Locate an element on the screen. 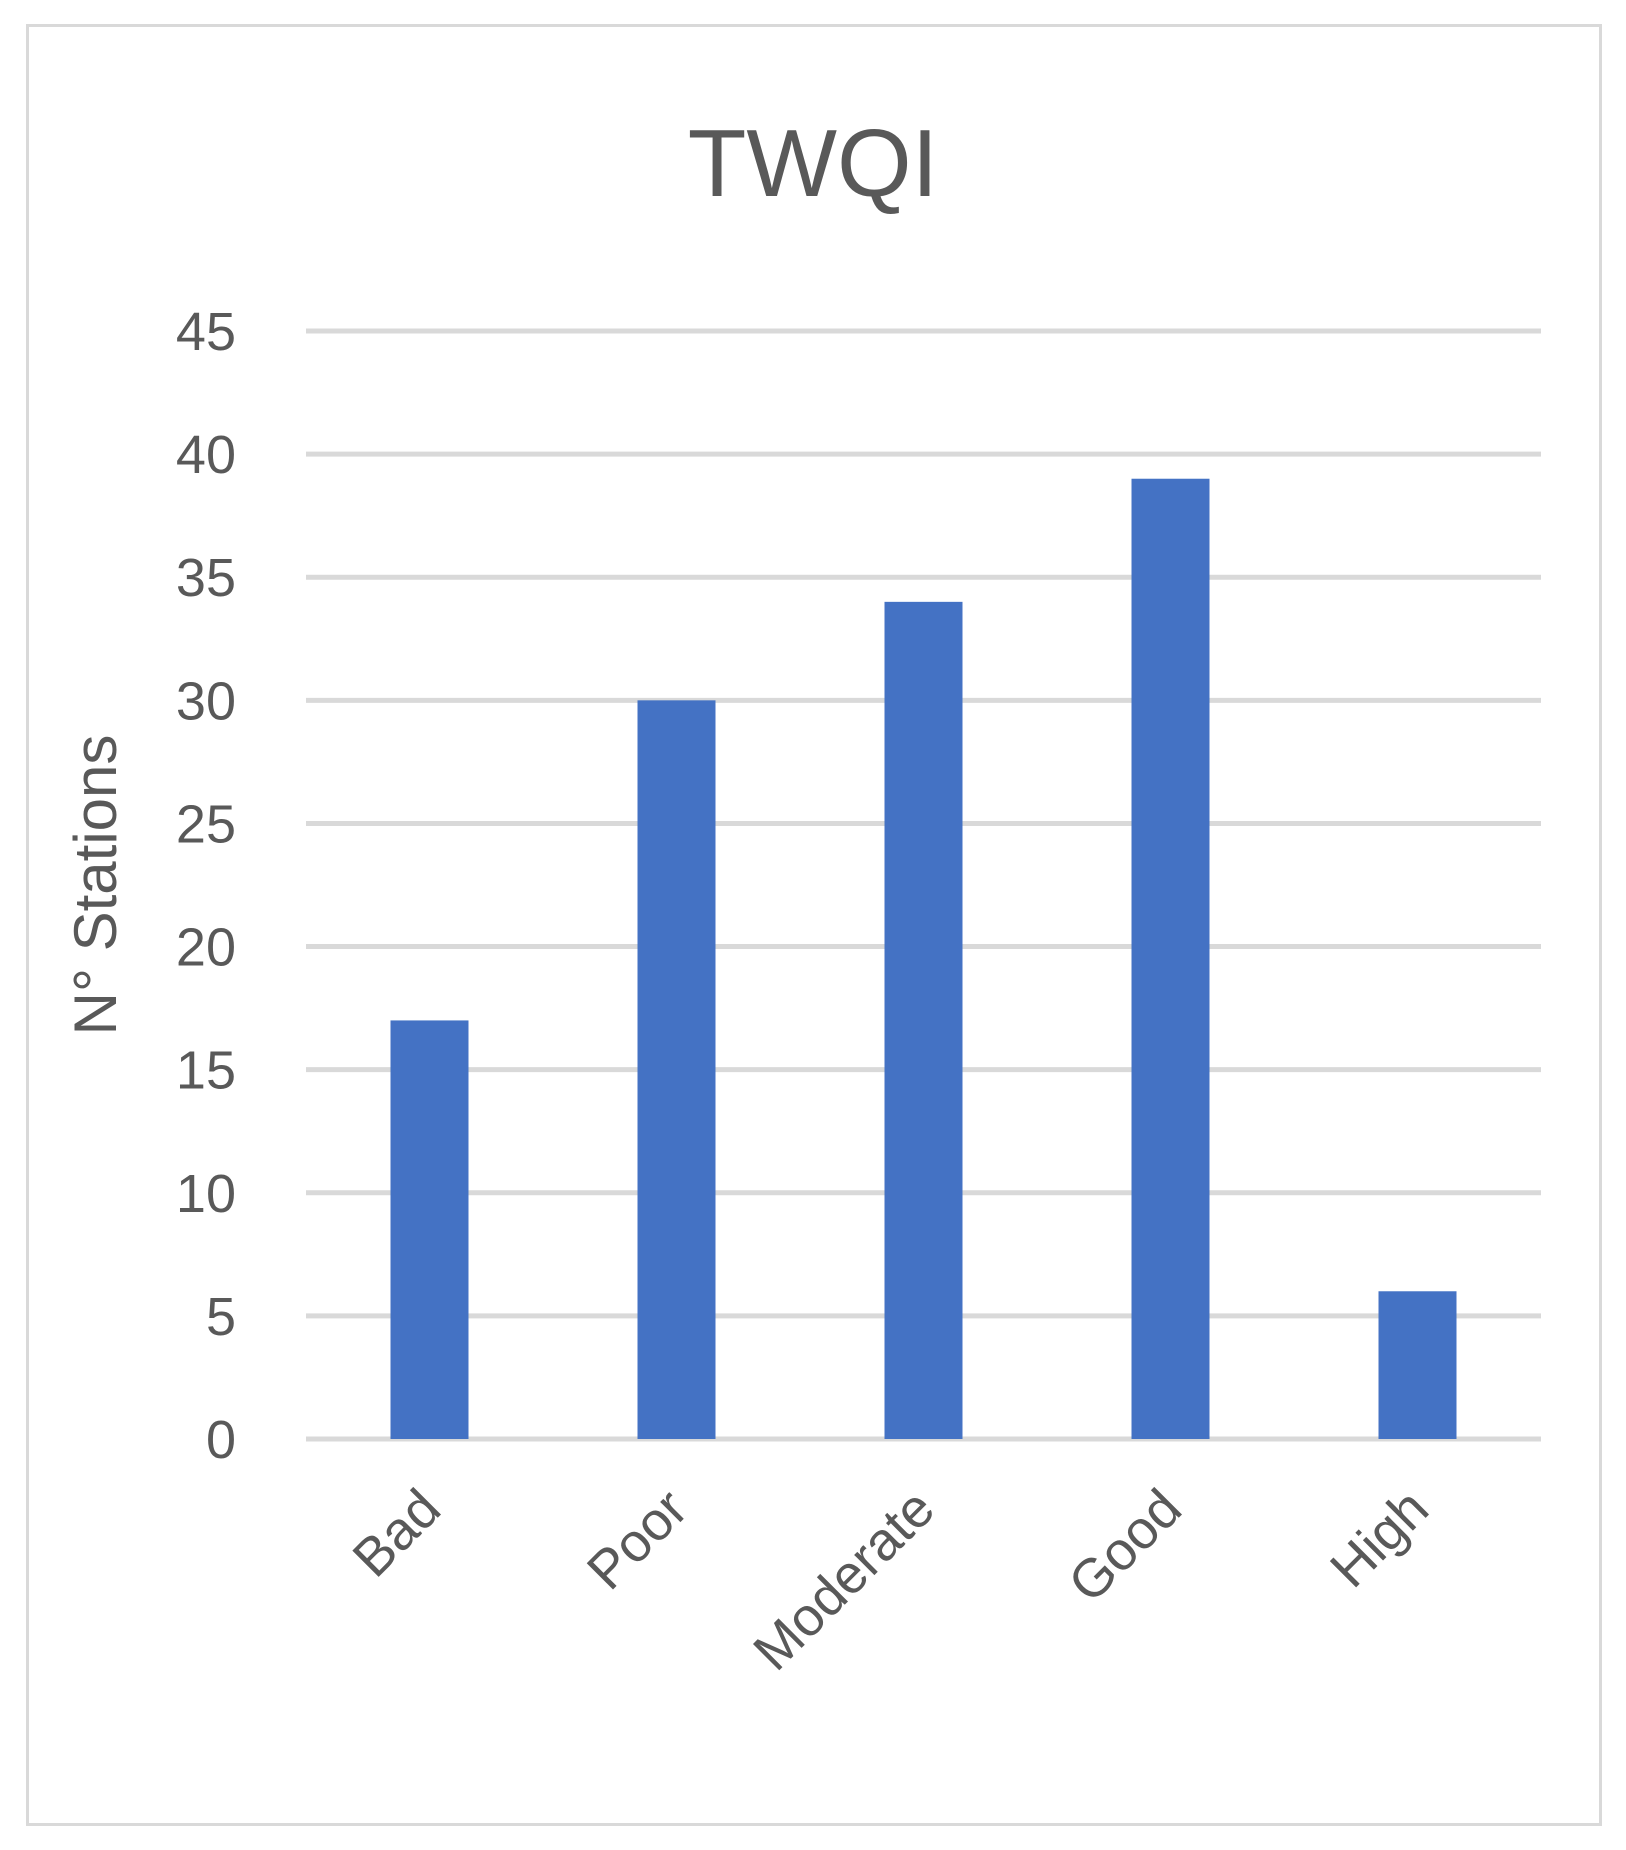 Image resolution: width=1626 pixels, height=1850 pixels. y-tick-label: 0 is located at coordinates (221, 1440).